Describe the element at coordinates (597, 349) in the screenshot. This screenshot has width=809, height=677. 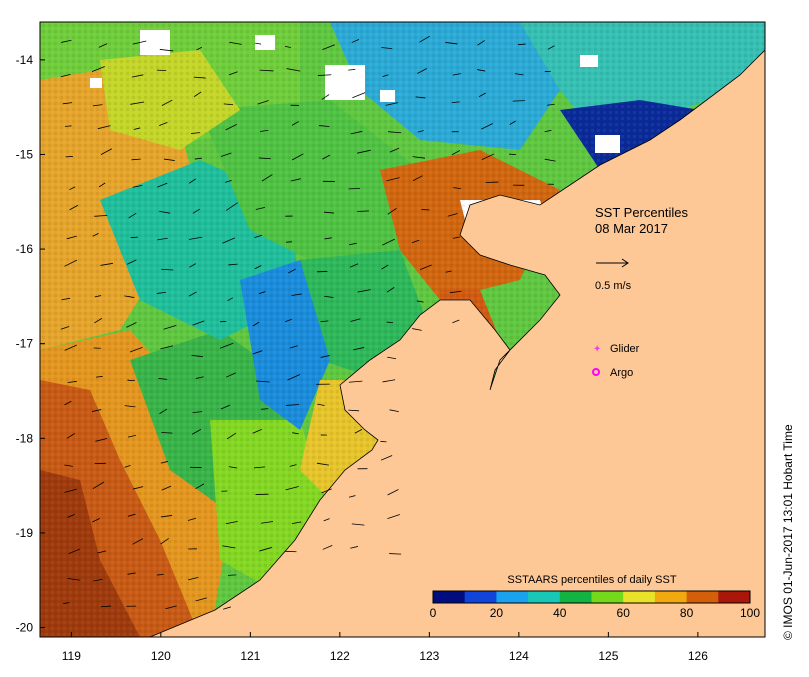
I see `glider-marker-icon: ✦` at that location.